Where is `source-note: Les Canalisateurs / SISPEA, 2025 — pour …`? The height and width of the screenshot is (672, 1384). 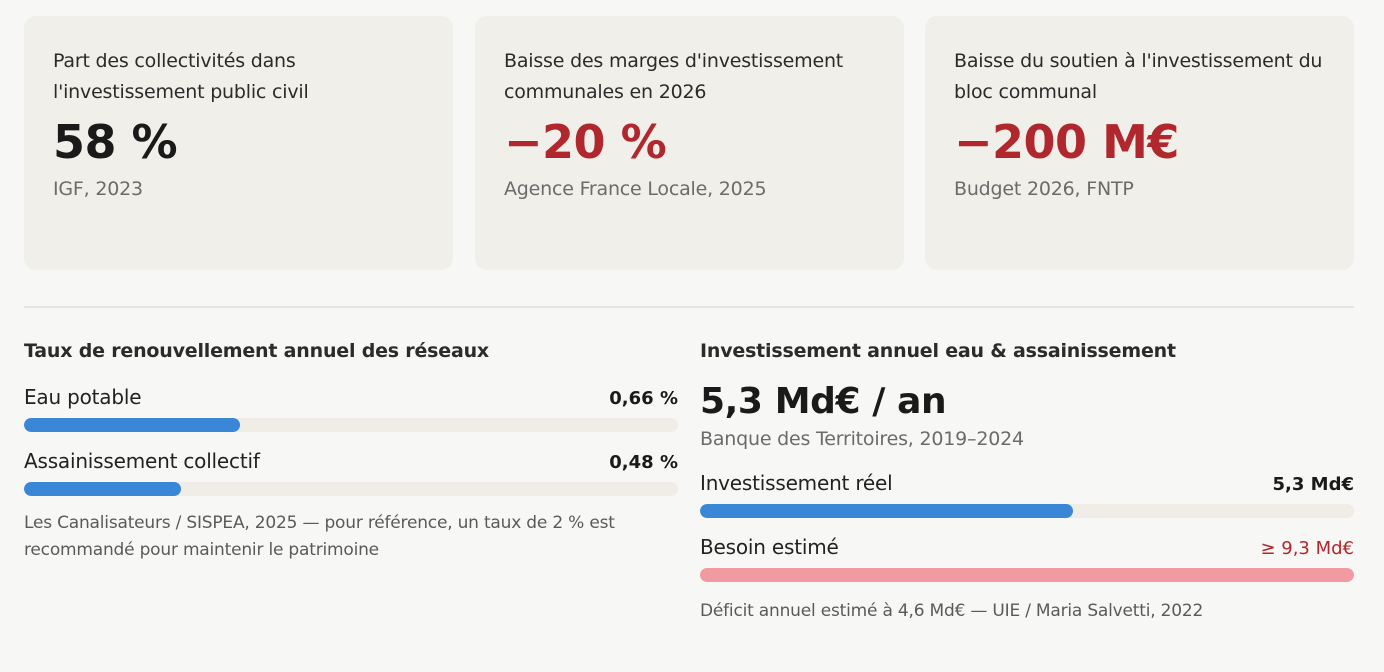
source-note: Les Canalisateurs / SISPEA, 2025 — pour … is located at coordinates (319, 536).